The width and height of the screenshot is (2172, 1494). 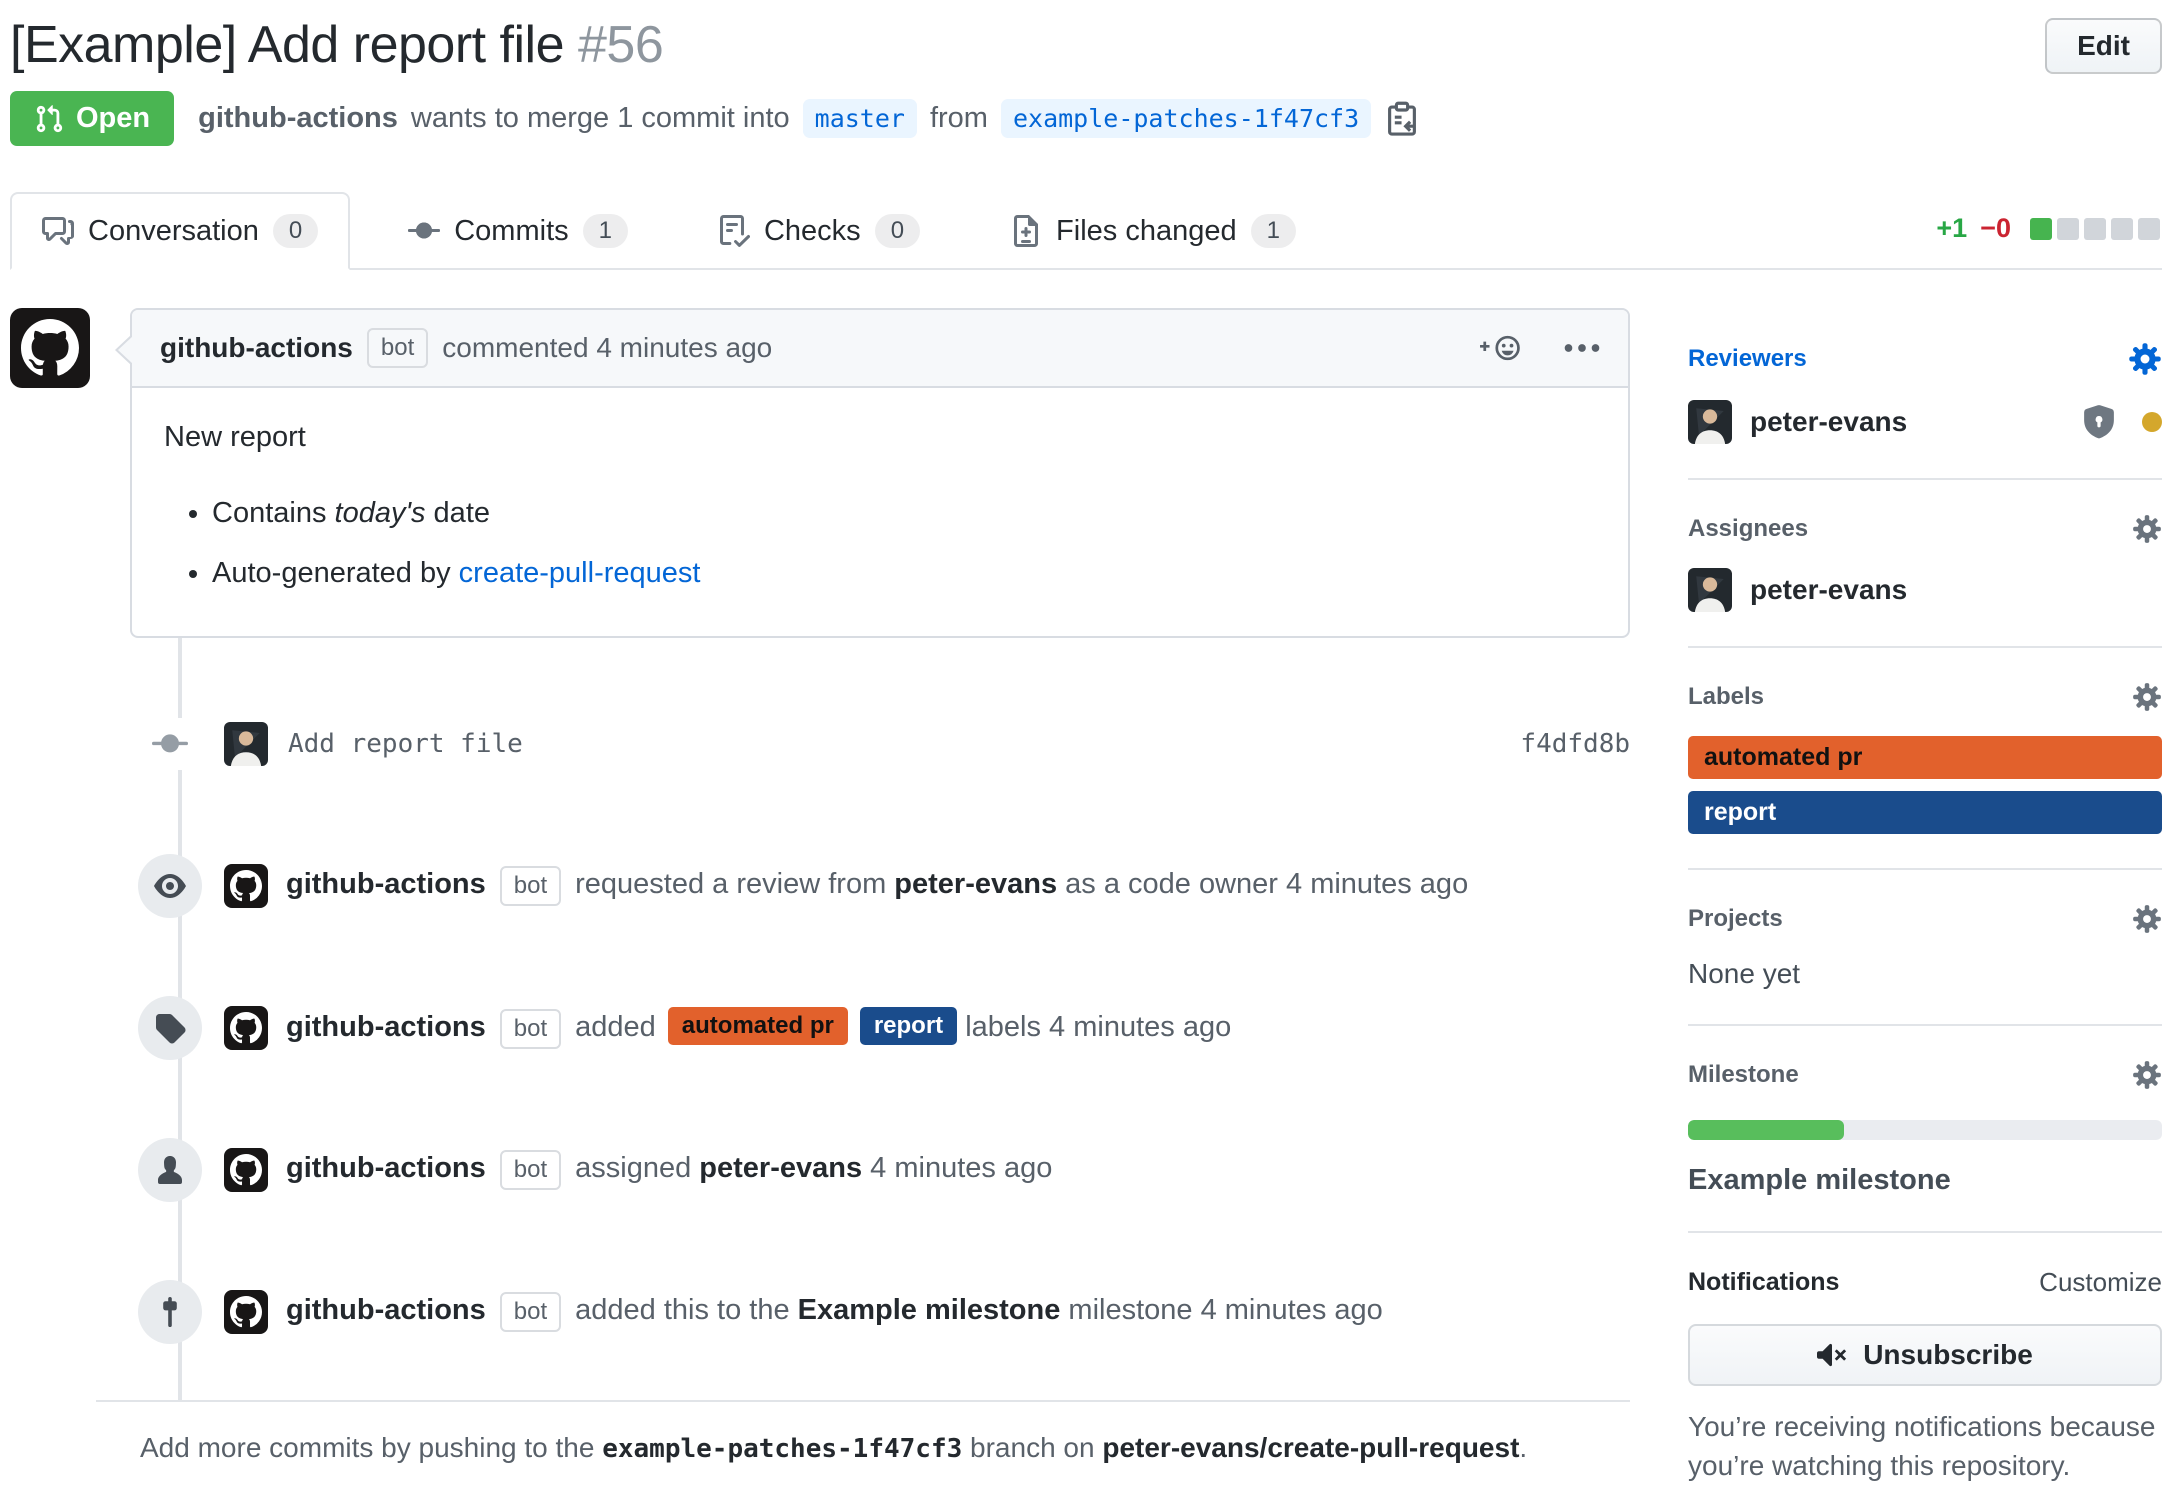 What do you see at coordinates (405, 744) in the screenshot?
I see `commit-message: Add report file` at bounding box center [405, 744].